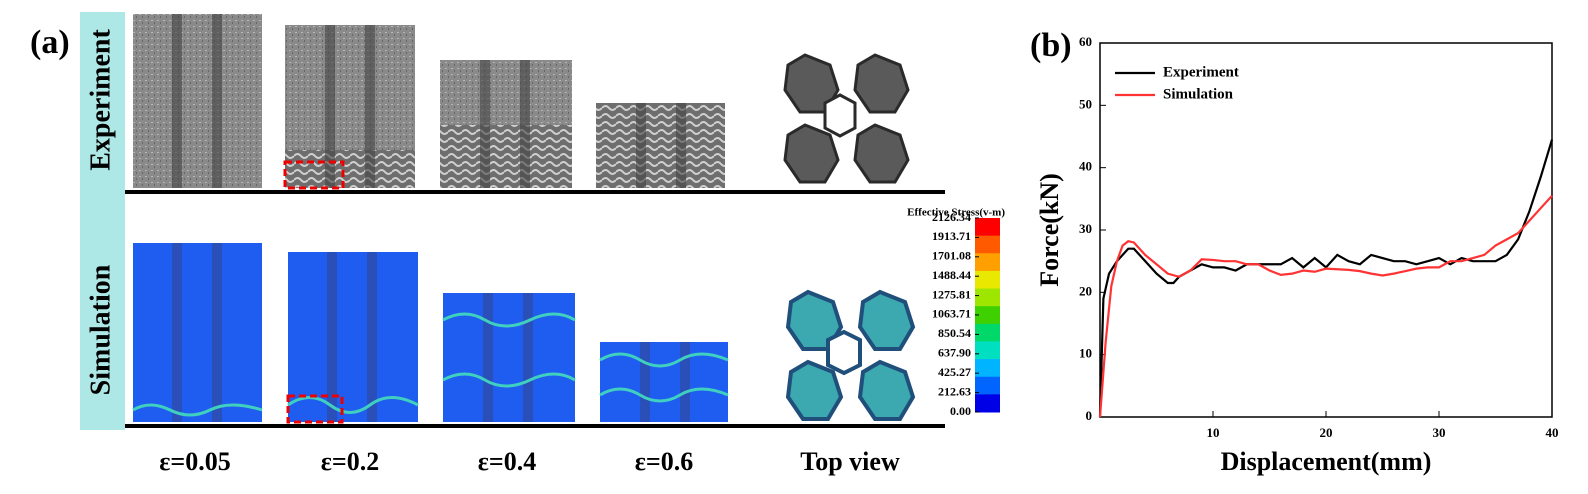 This screenshot has height=494, width=1588. I want to click on x-tick-label: 10, so click(1213, 432).